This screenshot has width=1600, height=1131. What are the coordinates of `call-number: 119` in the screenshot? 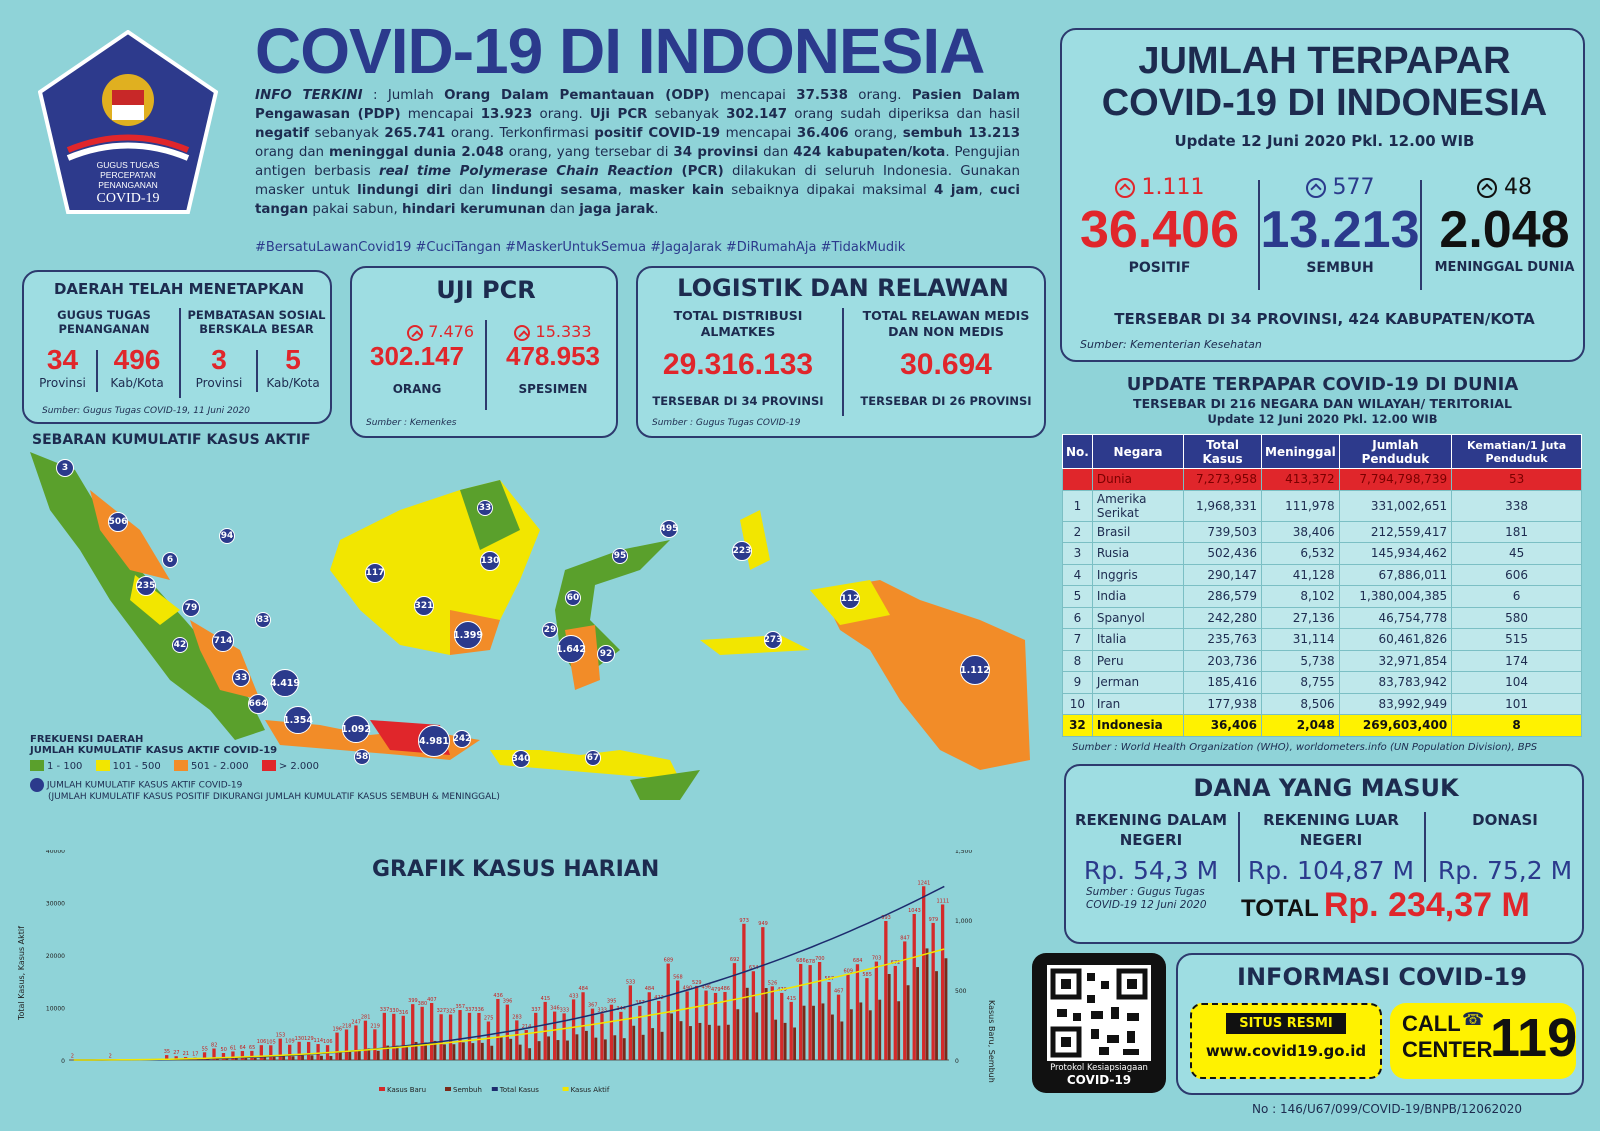 It's located at (1534, 1038).